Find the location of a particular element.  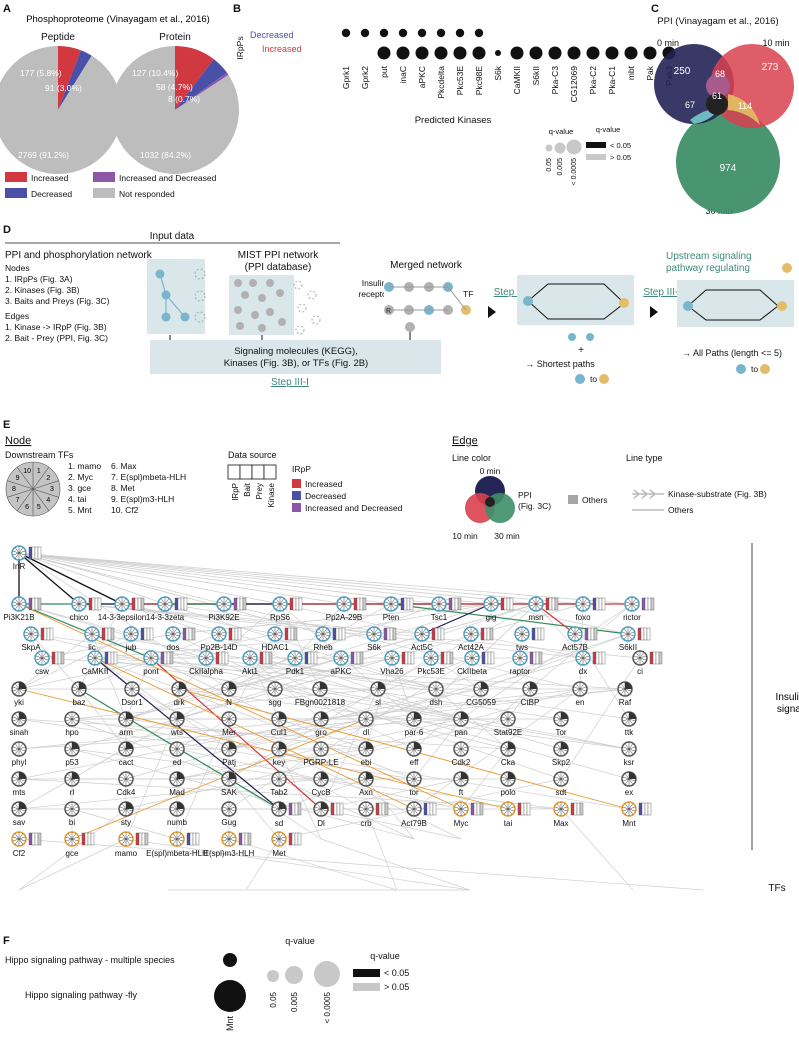

node-label: 14-3-3epsilon is located at coordinates (122, 617).